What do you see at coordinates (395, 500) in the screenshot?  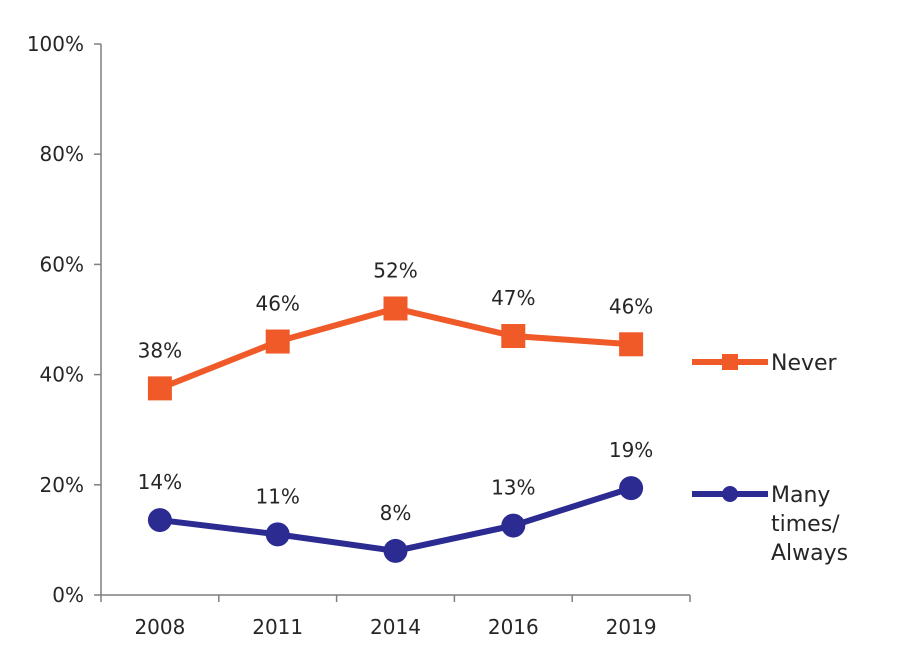 I see `series-1: 14% 11% 8% 13% 19%` at bounding box center [395, 500].